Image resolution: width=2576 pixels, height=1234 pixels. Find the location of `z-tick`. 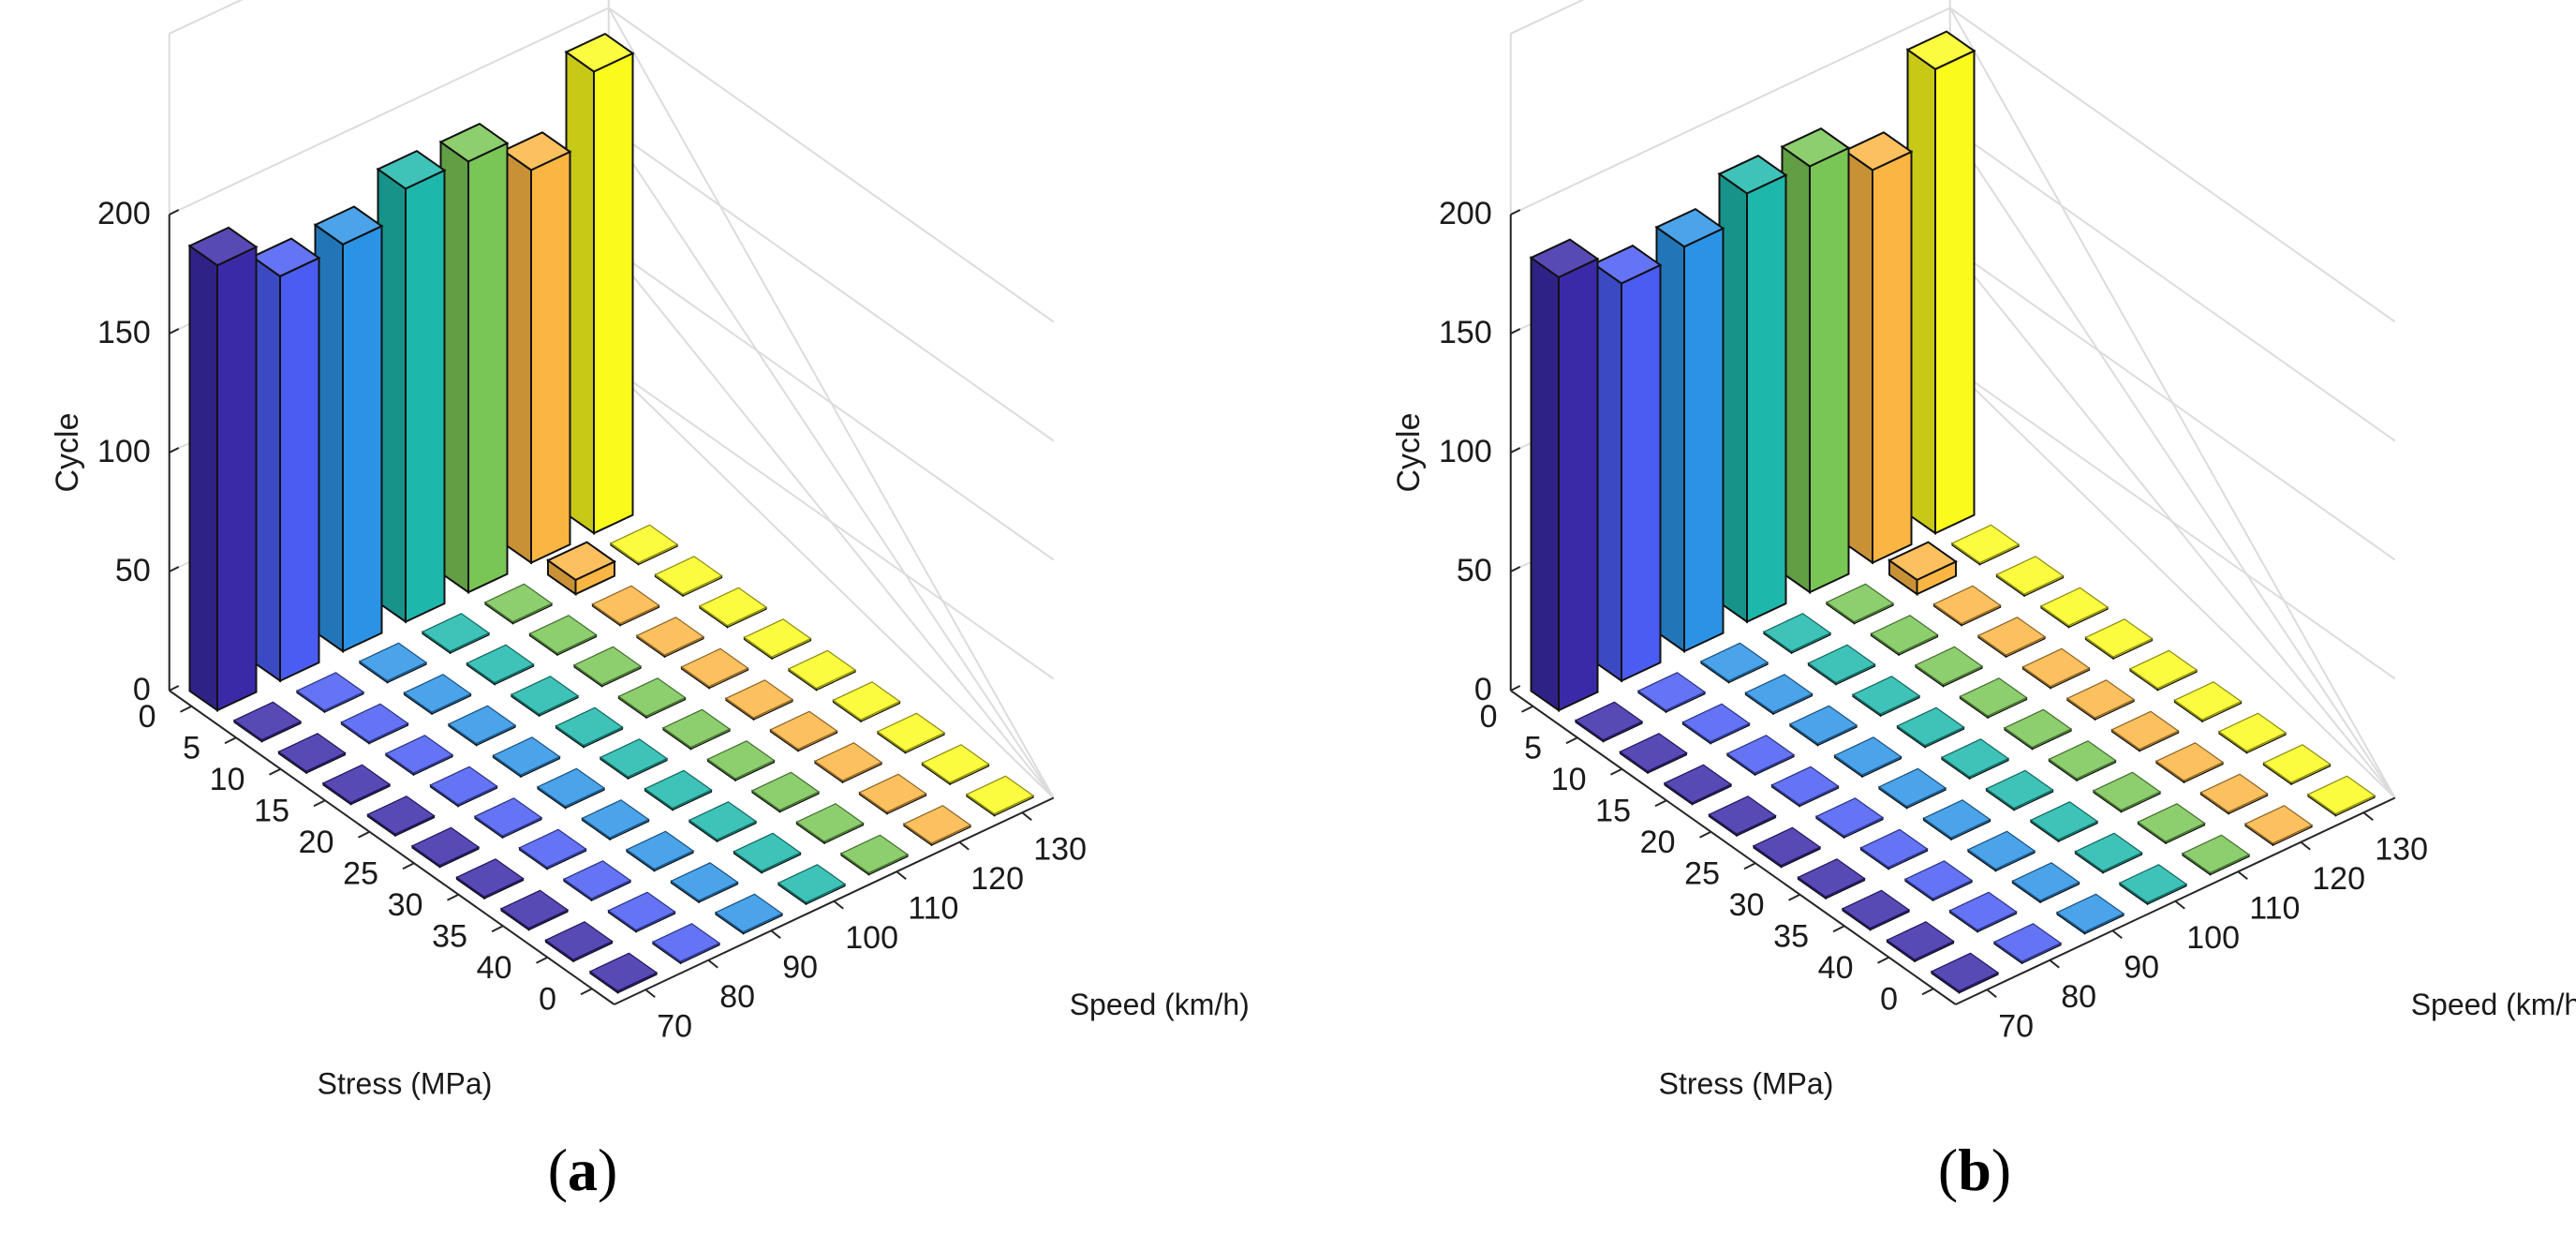

z-tick is located at coordinates (174, 688).